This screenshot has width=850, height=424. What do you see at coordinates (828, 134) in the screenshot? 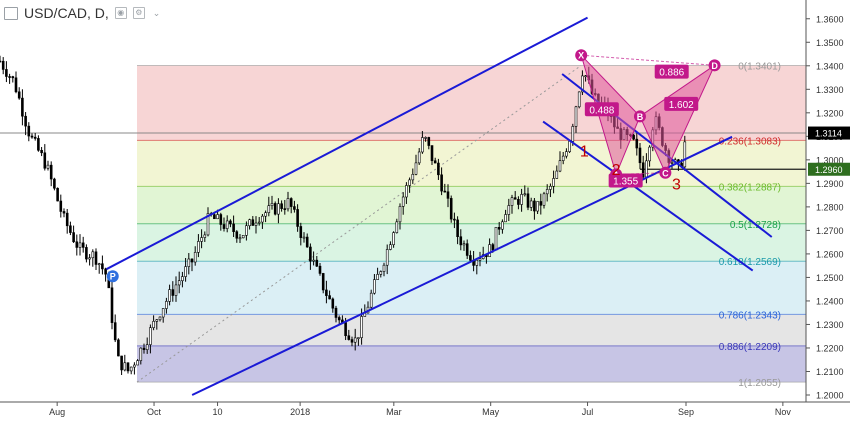
I see `price-tag-label: 1.3114` at bounding box center [828, 134].